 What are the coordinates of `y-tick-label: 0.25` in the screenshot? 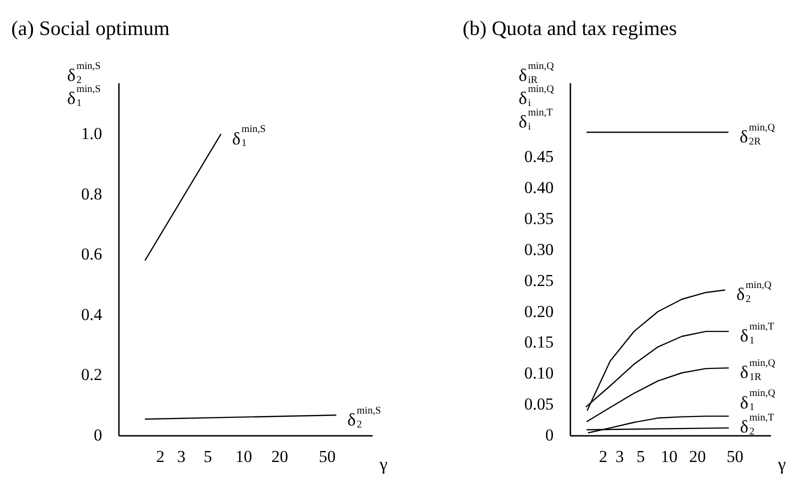 It's located at (539, 280).